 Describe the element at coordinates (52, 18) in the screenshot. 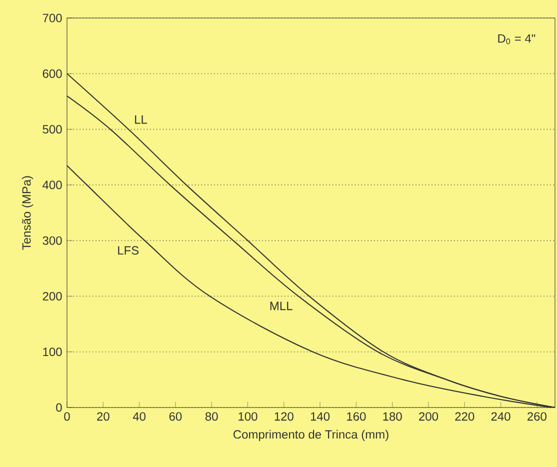

I see `y-tick-label: 700` at that location.